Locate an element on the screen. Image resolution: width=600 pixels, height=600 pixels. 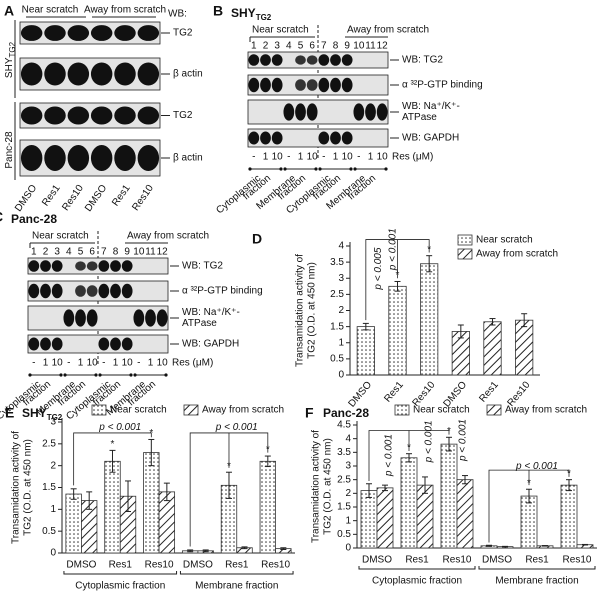
group-label: Cytoplasmic fraction is located at coordinates (417, 581).